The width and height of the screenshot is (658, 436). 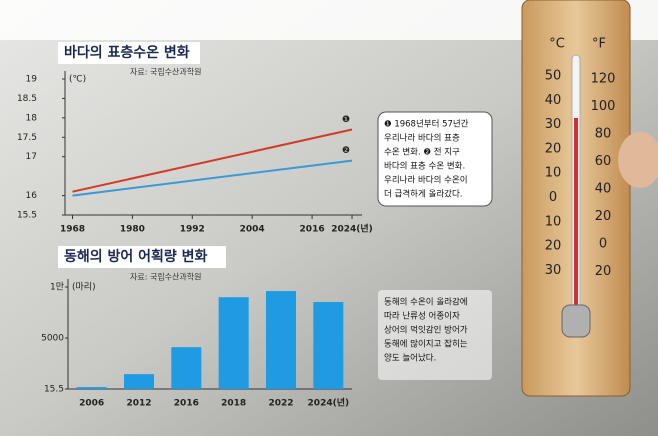 I want to click on annotation-line: 동해의 수온이 올라감에, so click(x=426, y=302).